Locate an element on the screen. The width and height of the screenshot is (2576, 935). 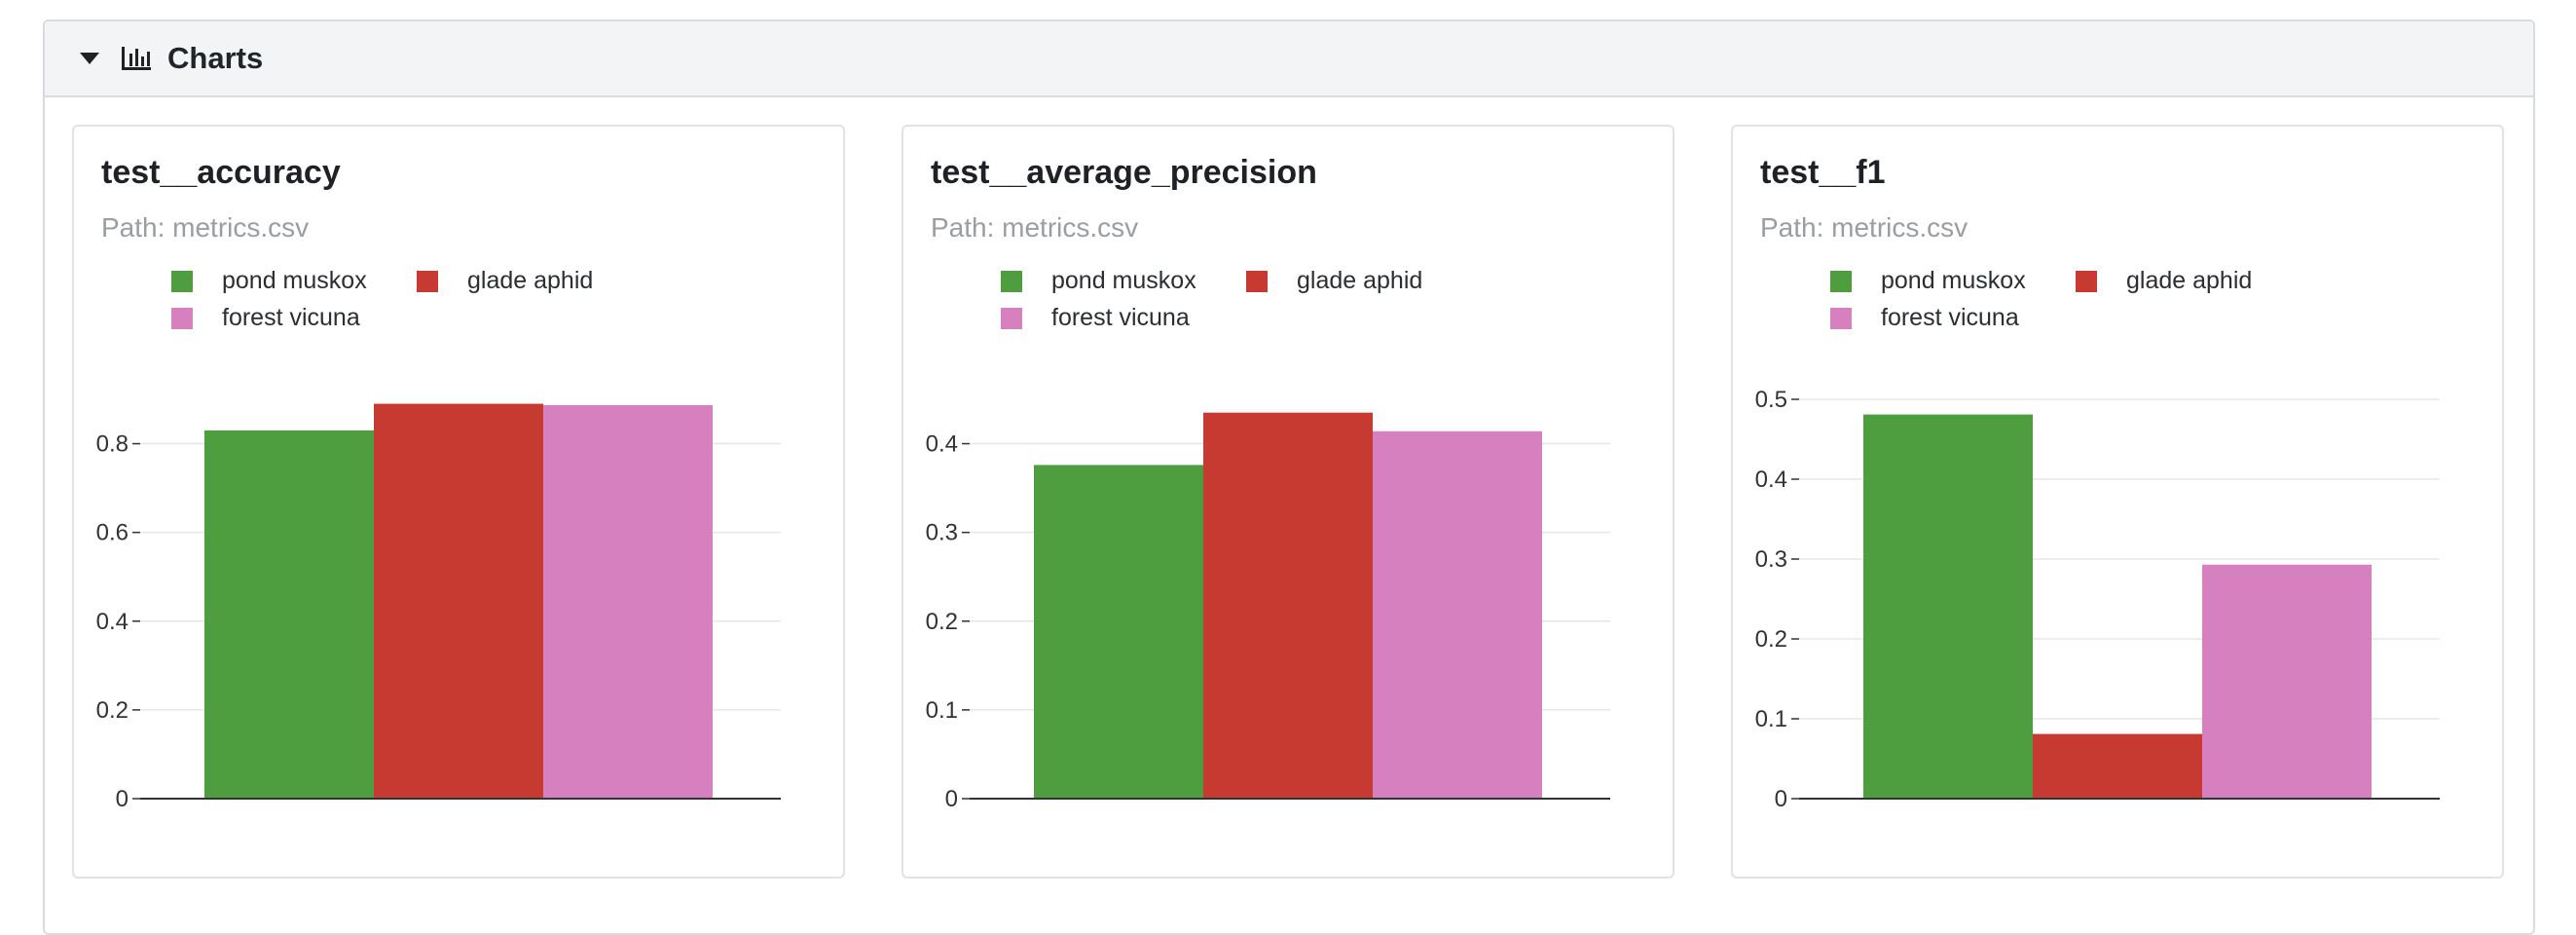
y-tick-label: 0.6 is located at coordinates (112, 533).